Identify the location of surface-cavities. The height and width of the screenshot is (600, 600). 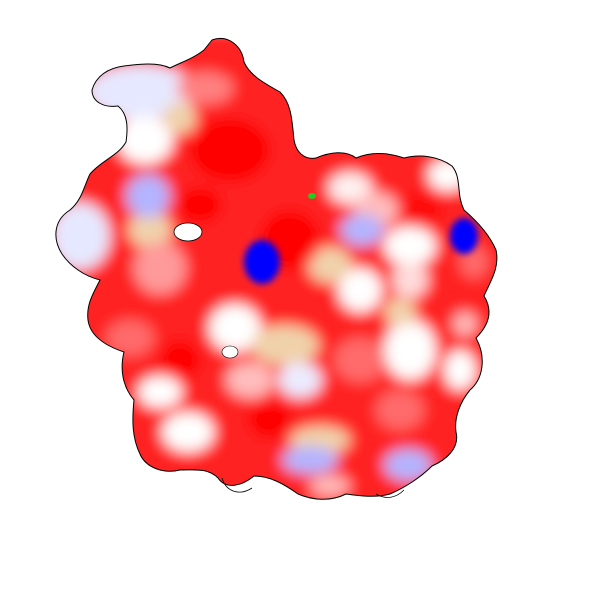
(206, 290).